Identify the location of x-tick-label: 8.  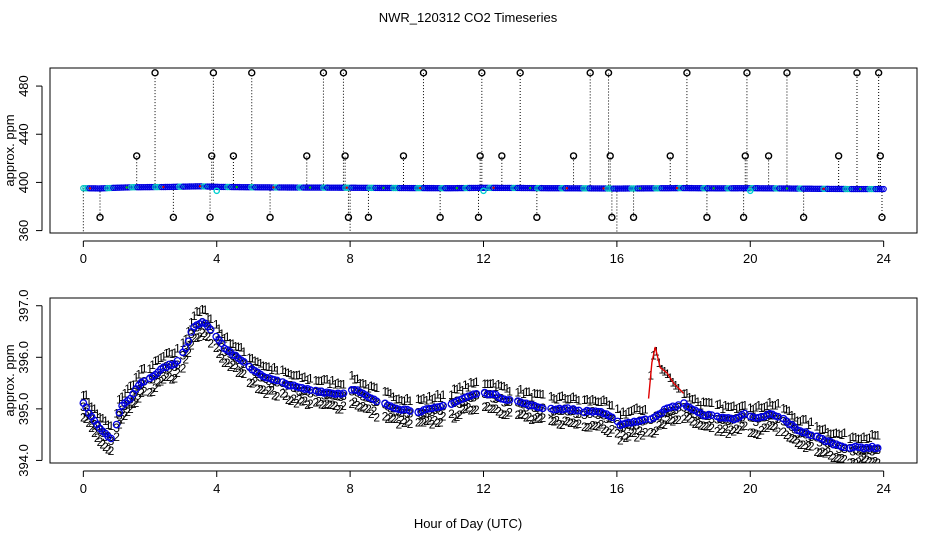
(349, 488).